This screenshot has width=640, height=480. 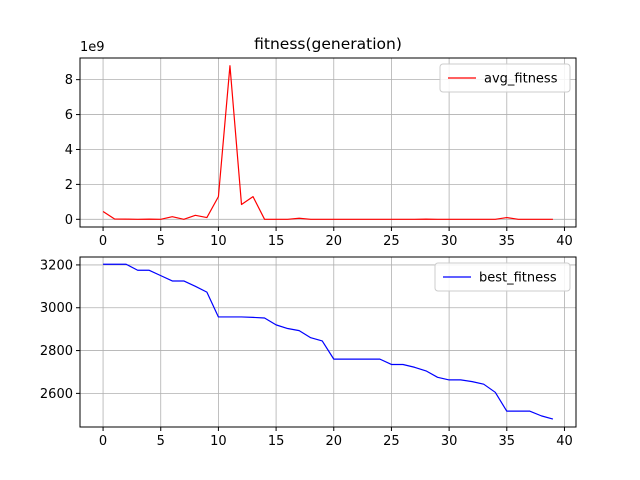 I want to click on y-tick-label: 3200, so click(x=56, y=265).